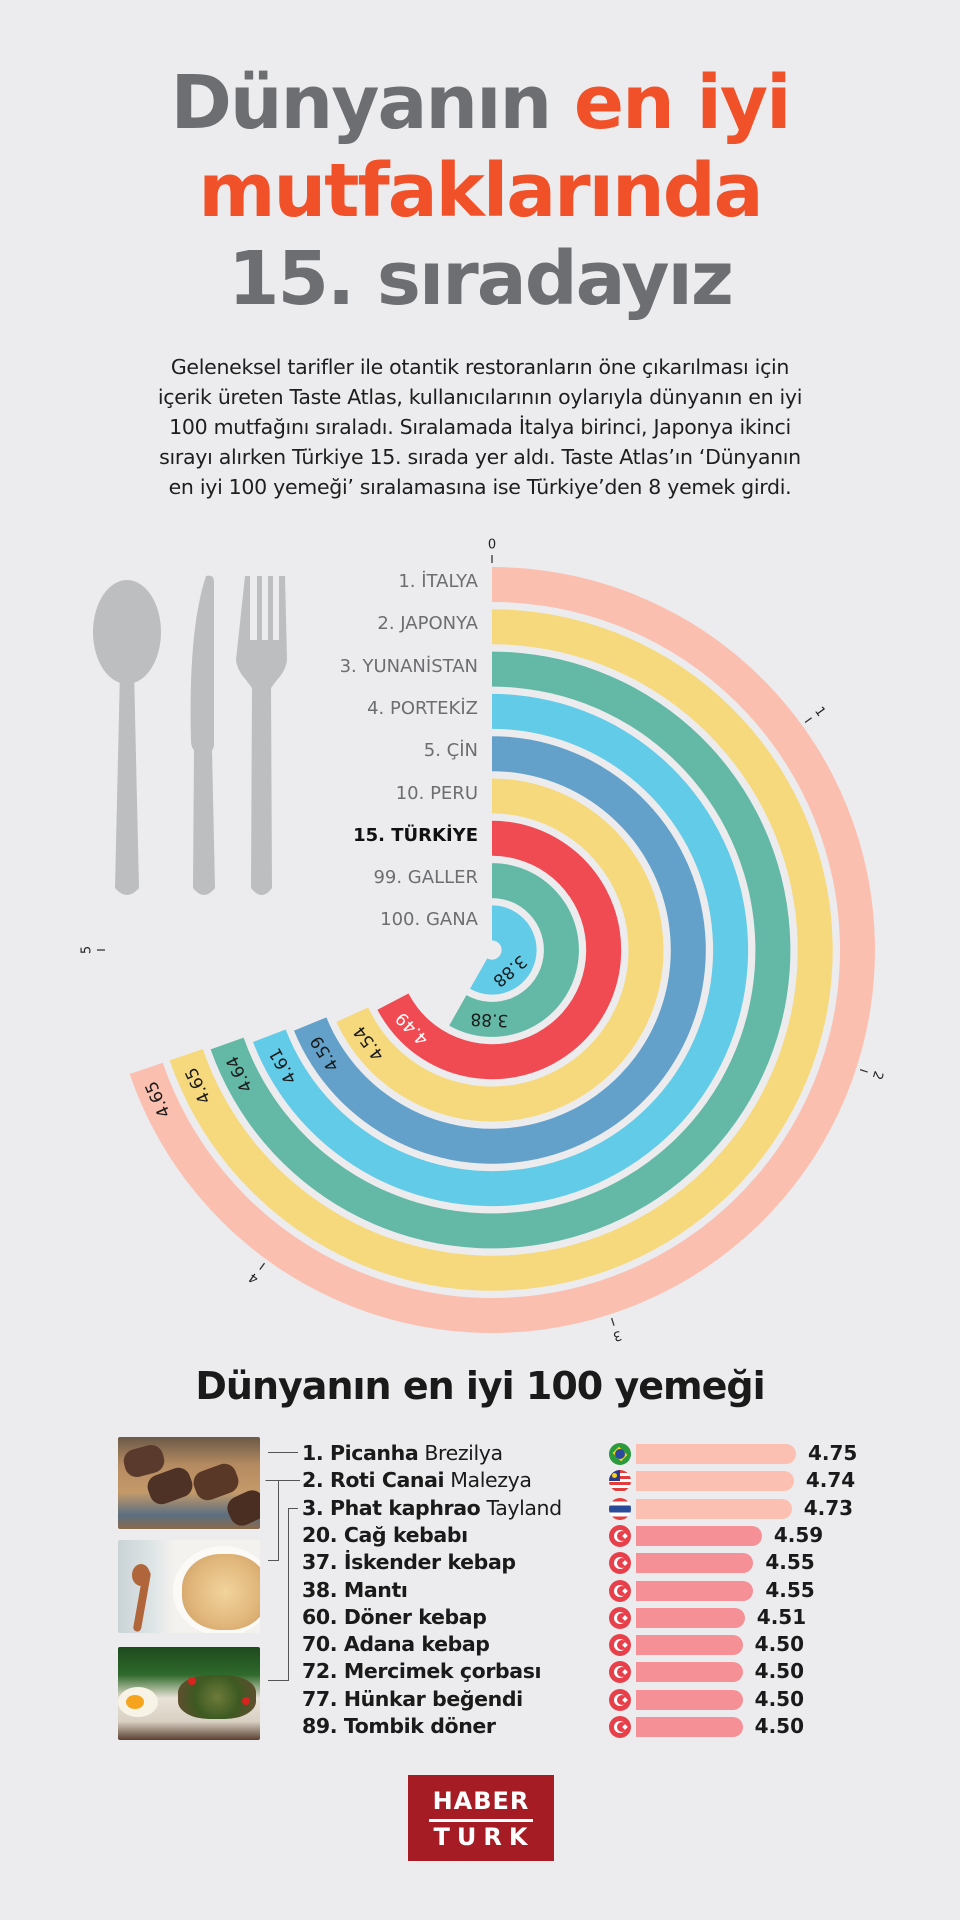 This screenshot has height=1920, width=960. I want to click on score-value: 4.75, so click(833, 1453).